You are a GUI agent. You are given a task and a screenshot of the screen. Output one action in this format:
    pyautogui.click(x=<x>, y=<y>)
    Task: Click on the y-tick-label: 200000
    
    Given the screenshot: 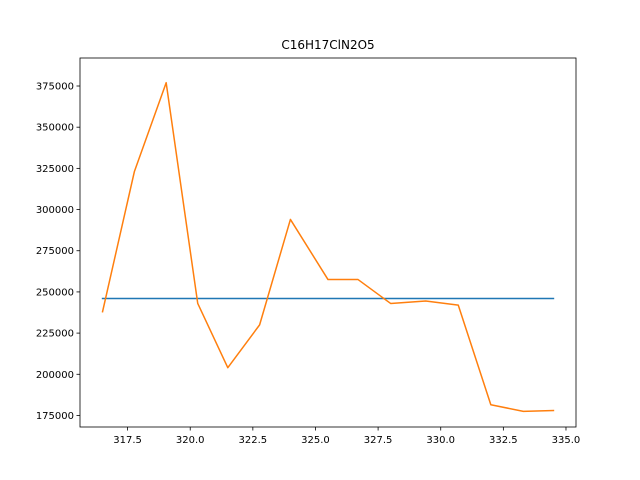 What is the action you would take?
    pyautogui.click(x=55, y=375)
    